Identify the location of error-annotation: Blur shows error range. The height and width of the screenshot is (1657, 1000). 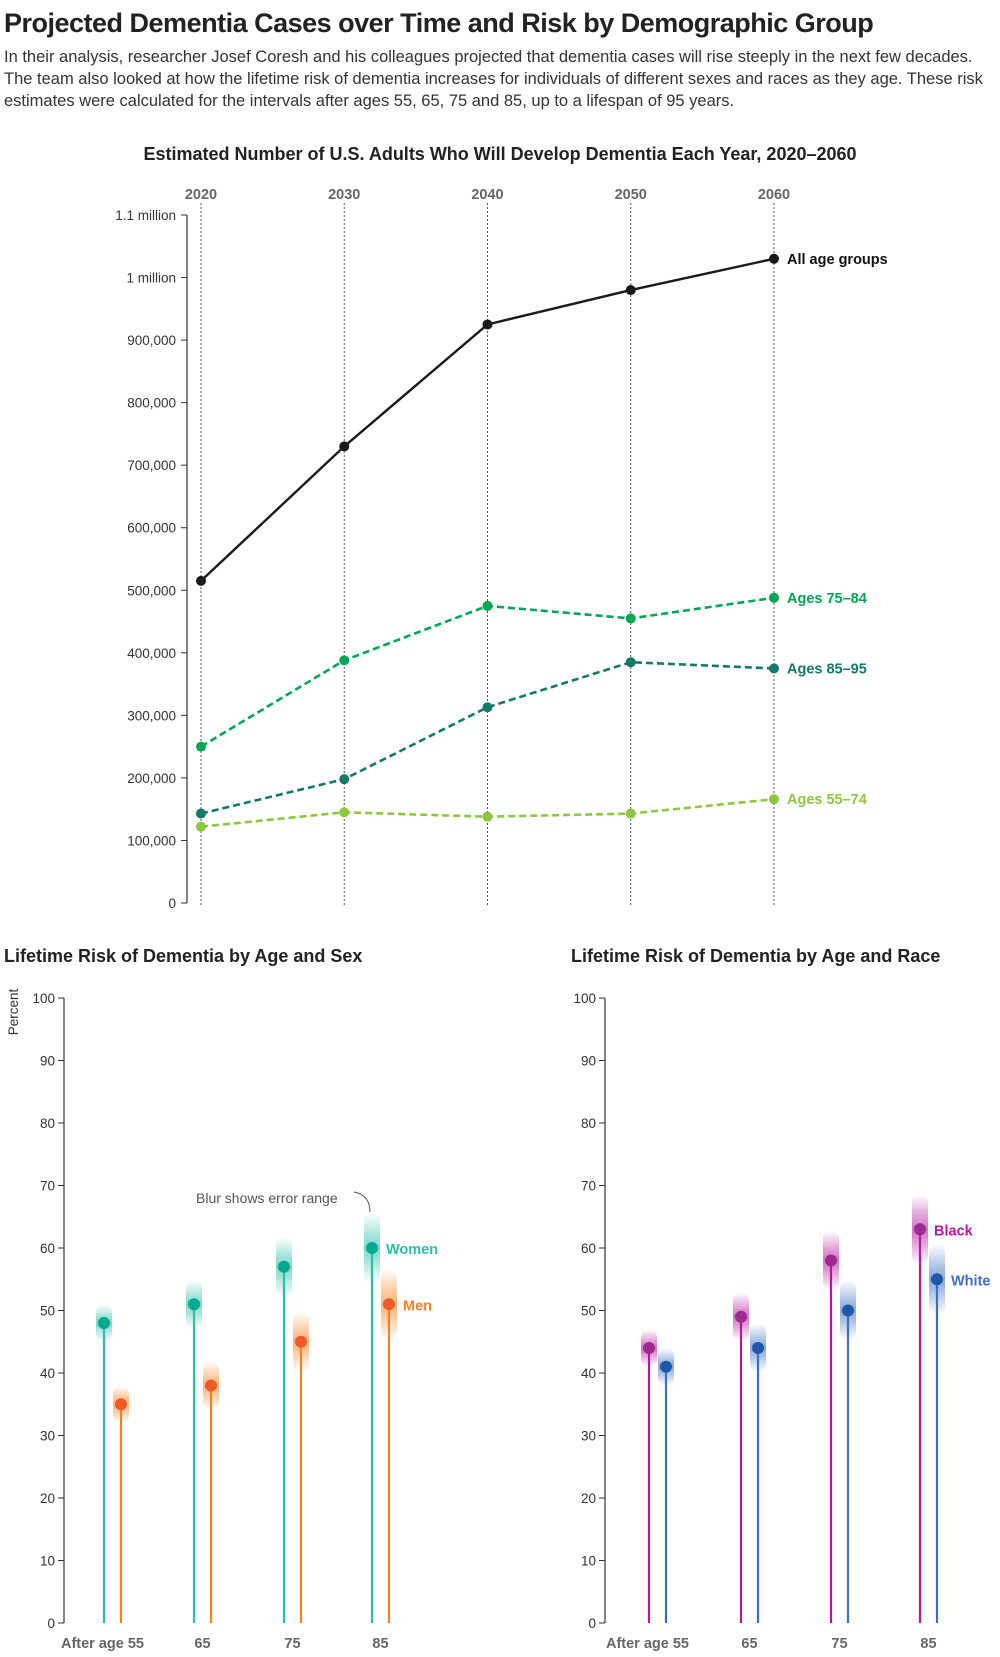
(267, 1198).